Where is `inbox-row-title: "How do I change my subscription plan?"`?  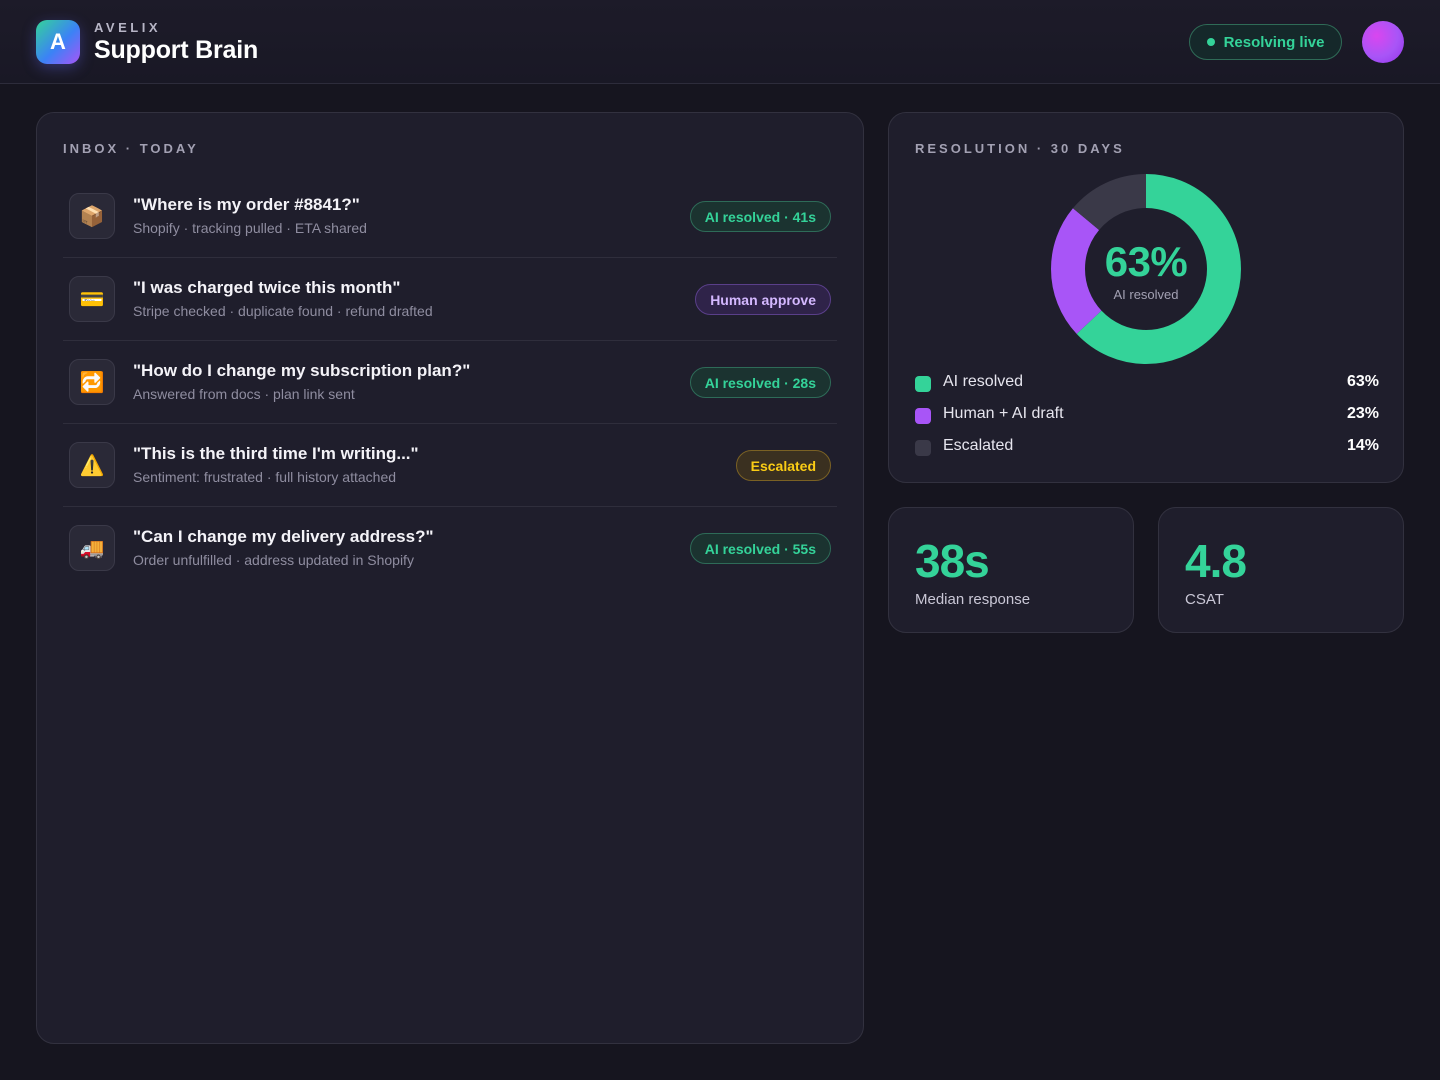 inbox-row-title: "How do I change my subscription plan?" is located at coordinates (302, 370).